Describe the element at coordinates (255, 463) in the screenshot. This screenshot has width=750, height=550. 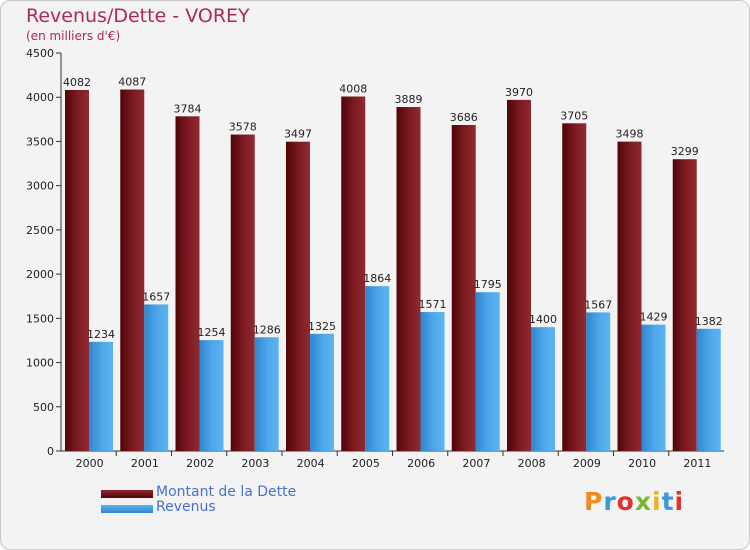
I see `x-tick-label: 2003` at that location.